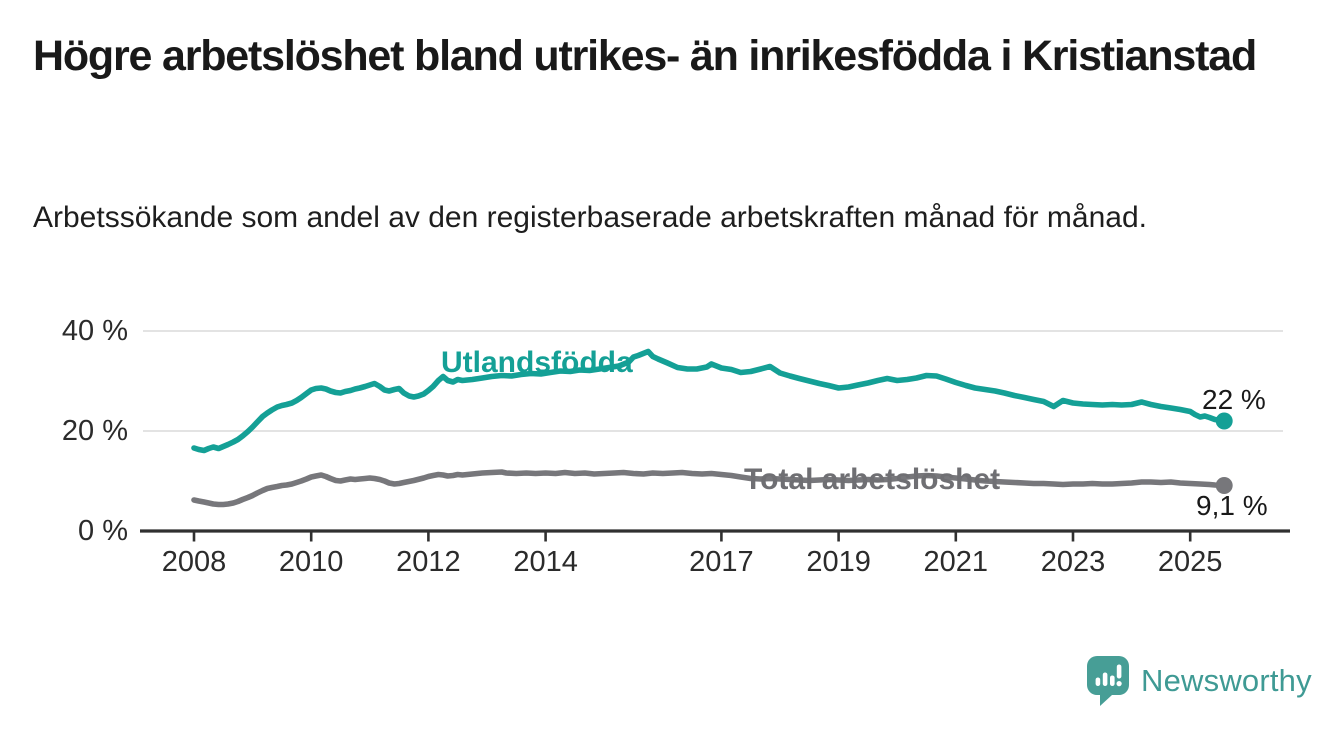 This screenshot has width=1340, height=734. Describe the element at coordinates (1224, 421) in the screenshot. I see `series-end-dot-utlandsf-dda` at that location.